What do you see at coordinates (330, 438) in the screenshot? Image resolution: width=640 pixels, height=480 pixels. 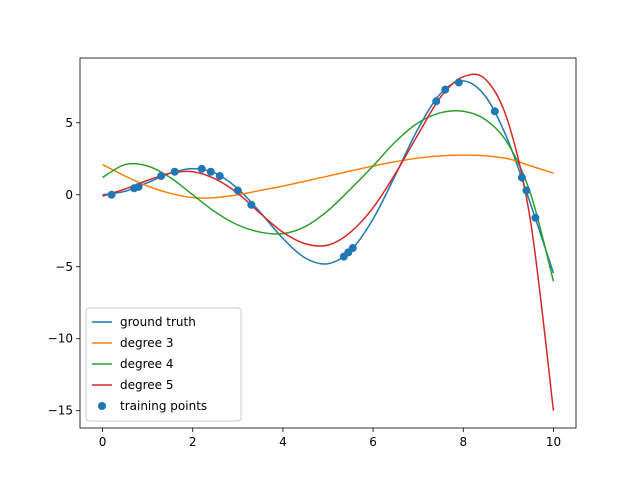 I see `x-axis: 0 2 4 6 8 10` at bounding box center [330, 438].